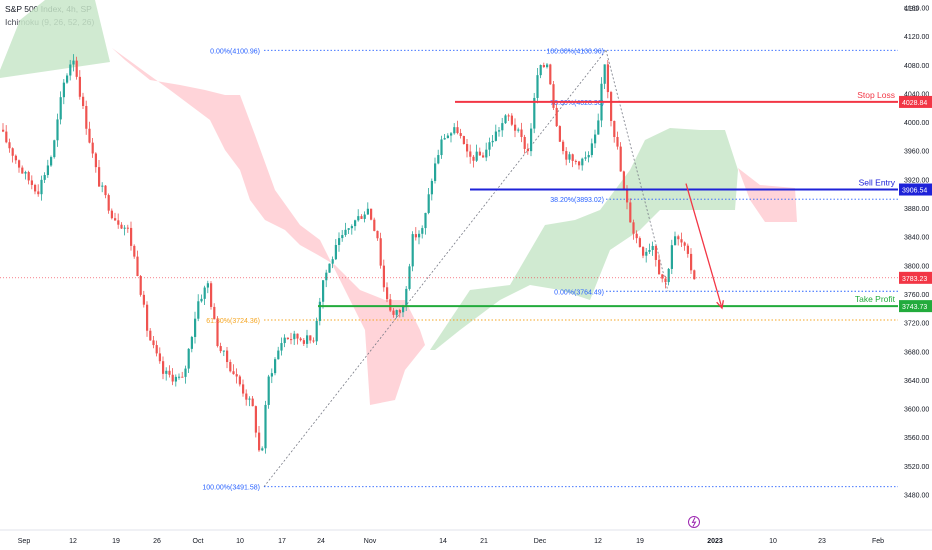 This screenshot has height=550, width=932. I want to click on y-tick-label: 3640.00, so click(916, 381).